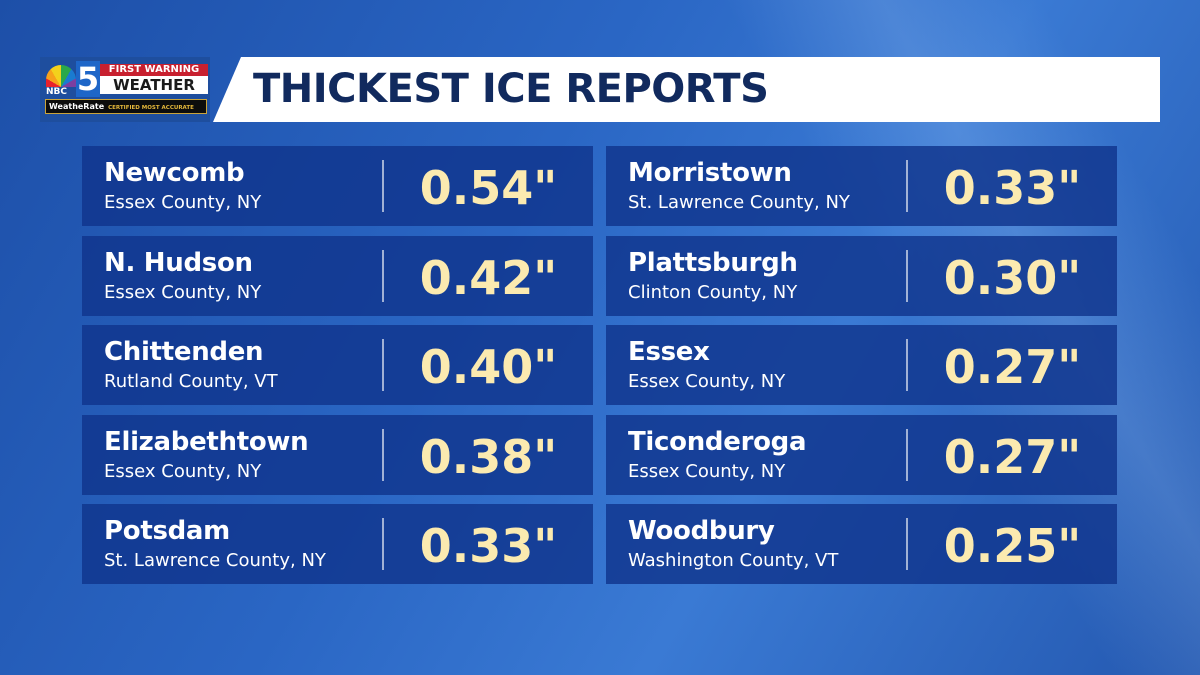  Describe the element at coordinates (77, 106) in the screenshot. I see `partner-name: WeatheRate` at that location.